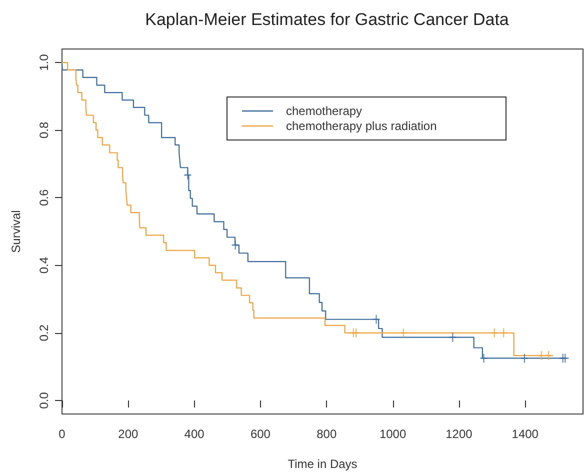 Image resolution: width=584 pixels, height=472 pixels. Describe the element at coordinates (323, 464) in the screenshot. I see `x-axis-title: Time in Days` at that location.